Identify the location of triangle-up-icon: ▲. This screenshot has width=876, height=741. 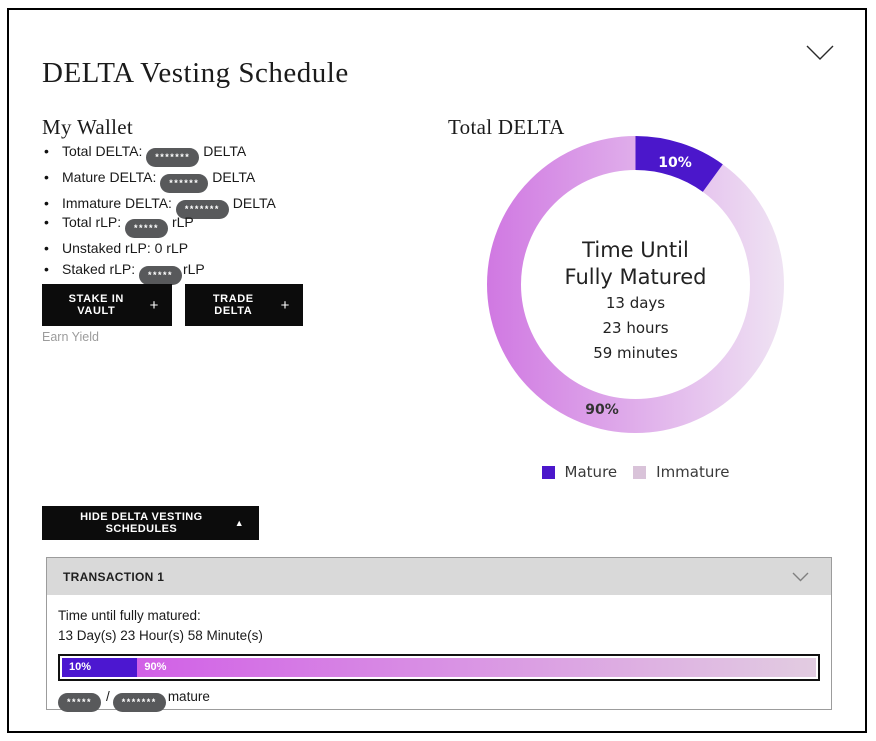
(239, 523).